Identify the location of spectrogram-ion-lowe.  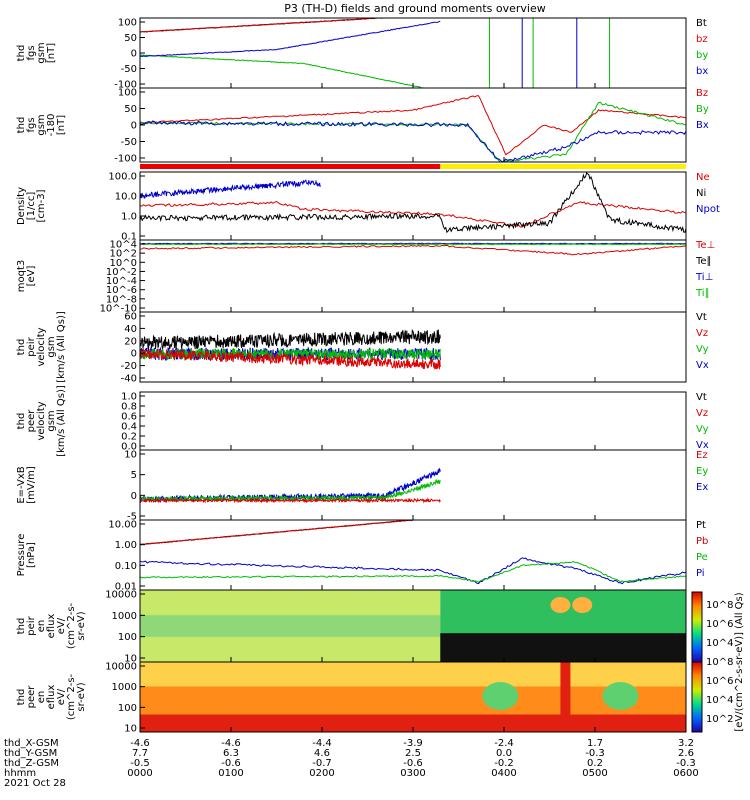
(563, 647).